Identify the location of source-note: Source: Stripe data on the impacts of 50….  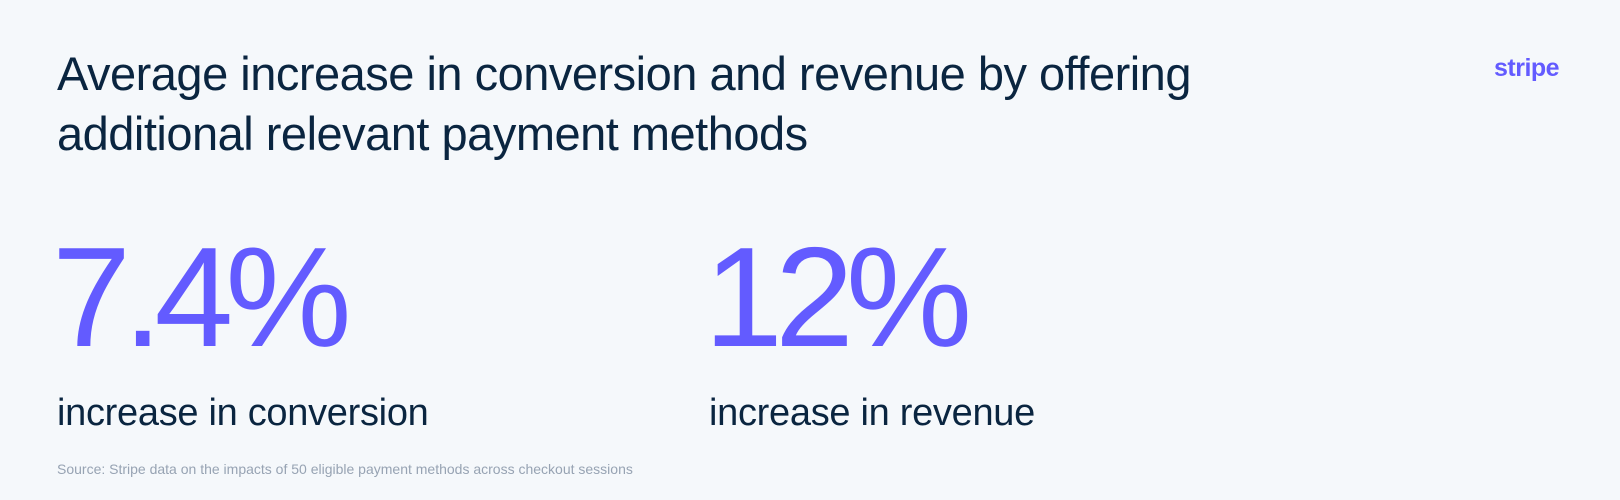
(345, 469).